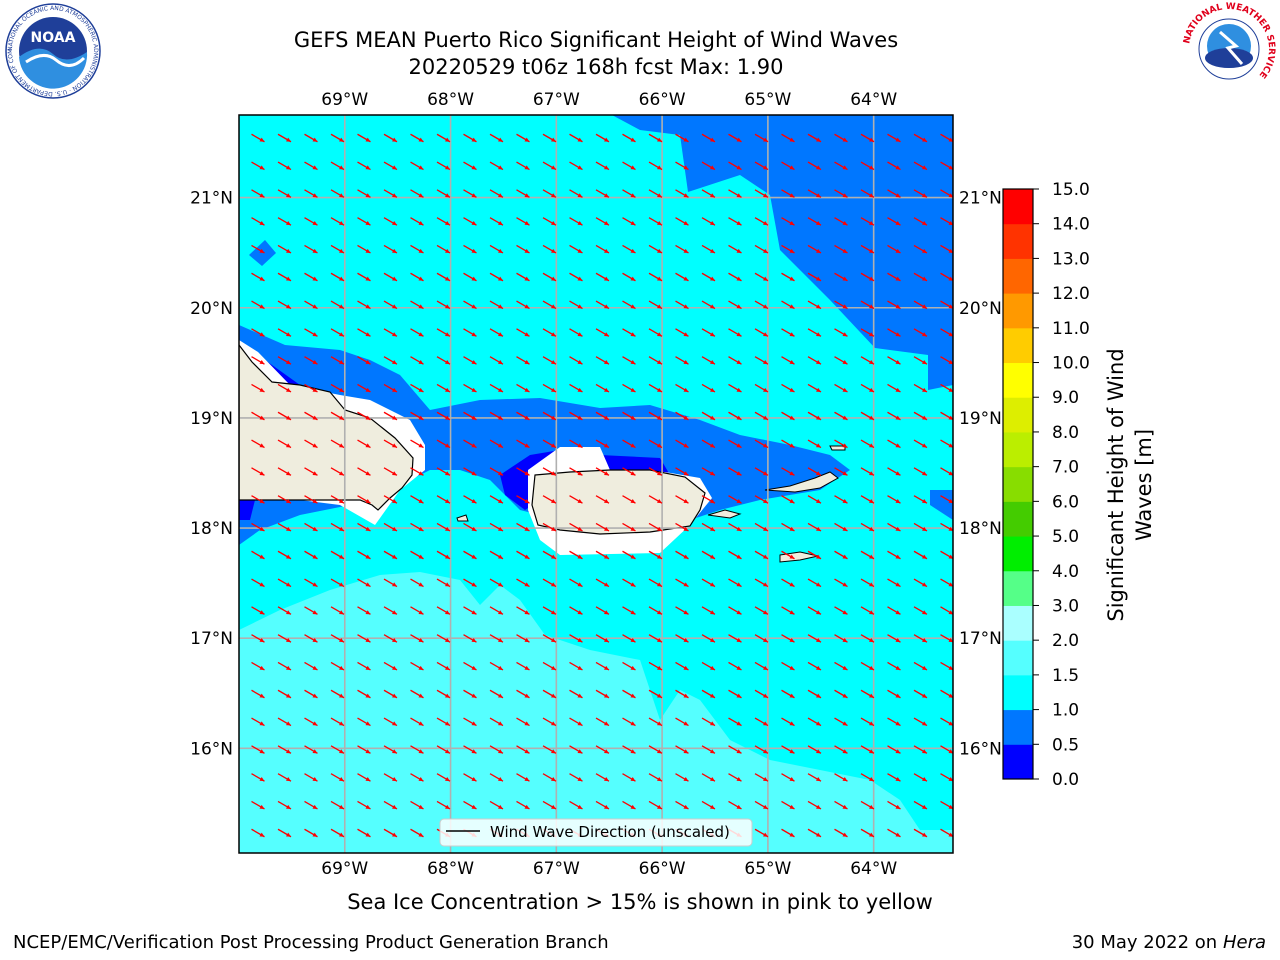 The width and height of the screenshot is (1280, 960). I want to click on lon-tick-label-top: 64°W, so click(873, 100).